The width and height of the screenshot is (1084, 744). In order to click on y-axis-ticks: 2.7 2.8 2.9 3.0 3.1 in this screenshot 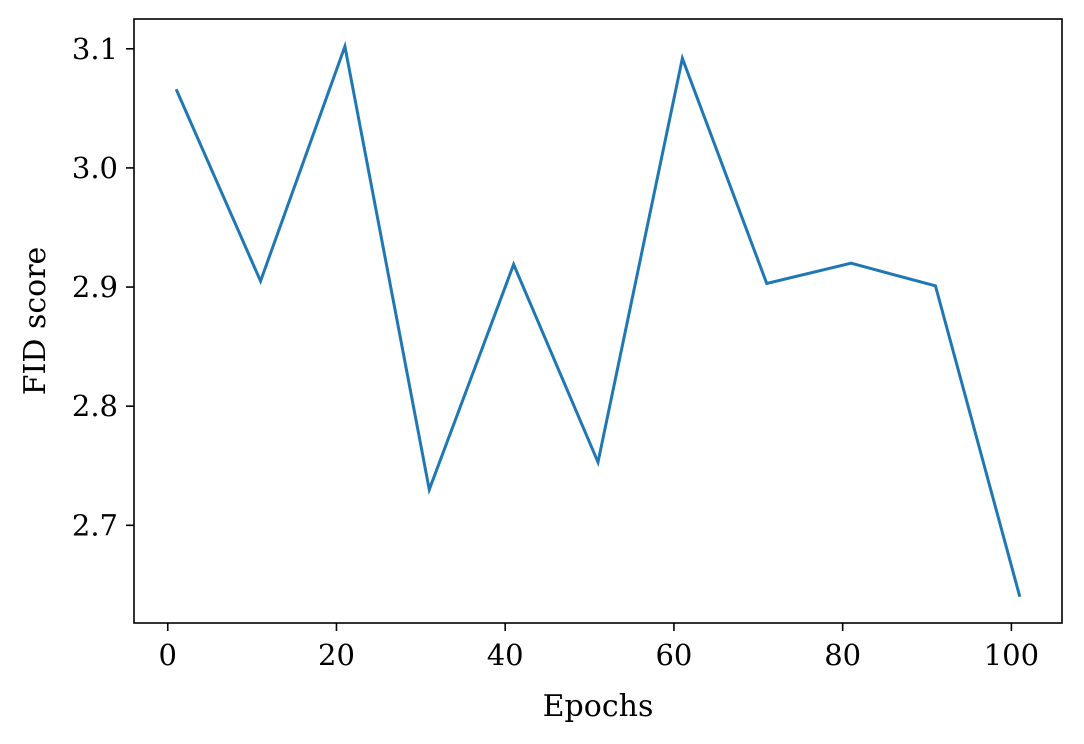, I will do `click(103, 287)`.